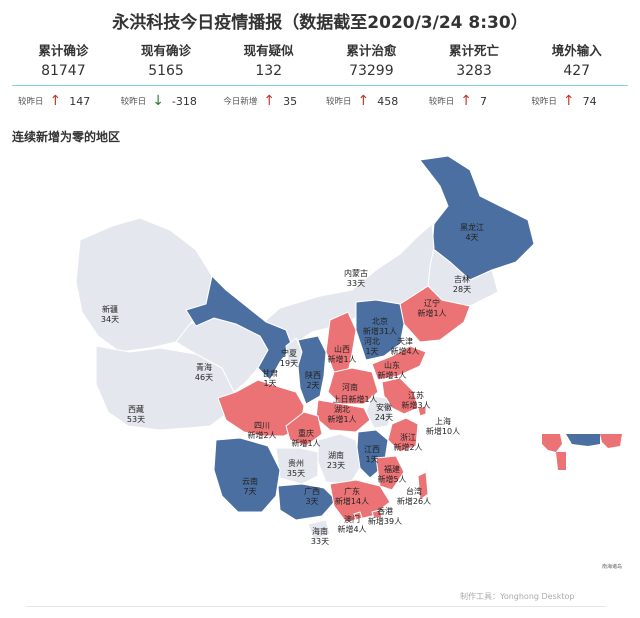 The image size is (640, 618). What do you see at coordinates (356, 283) in the screenshot?
I see `province-value-neimenggu: 33天` at bounding box center [356, 283].